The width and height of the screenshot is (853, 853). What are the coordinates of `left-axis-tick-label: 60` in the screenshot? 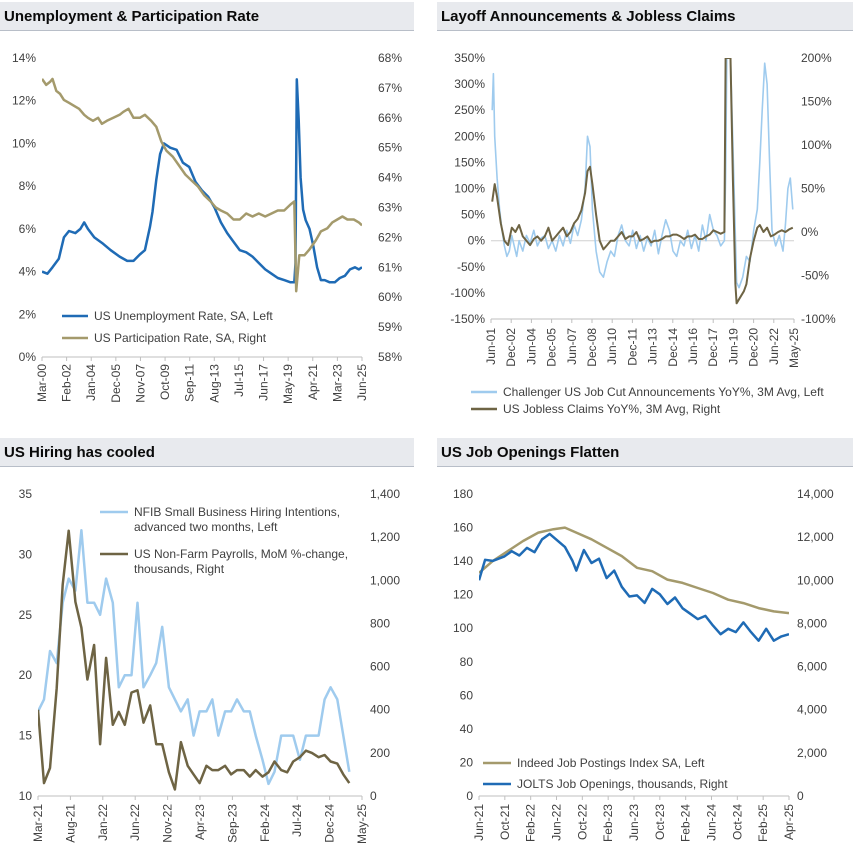 It's located at (467, 695).